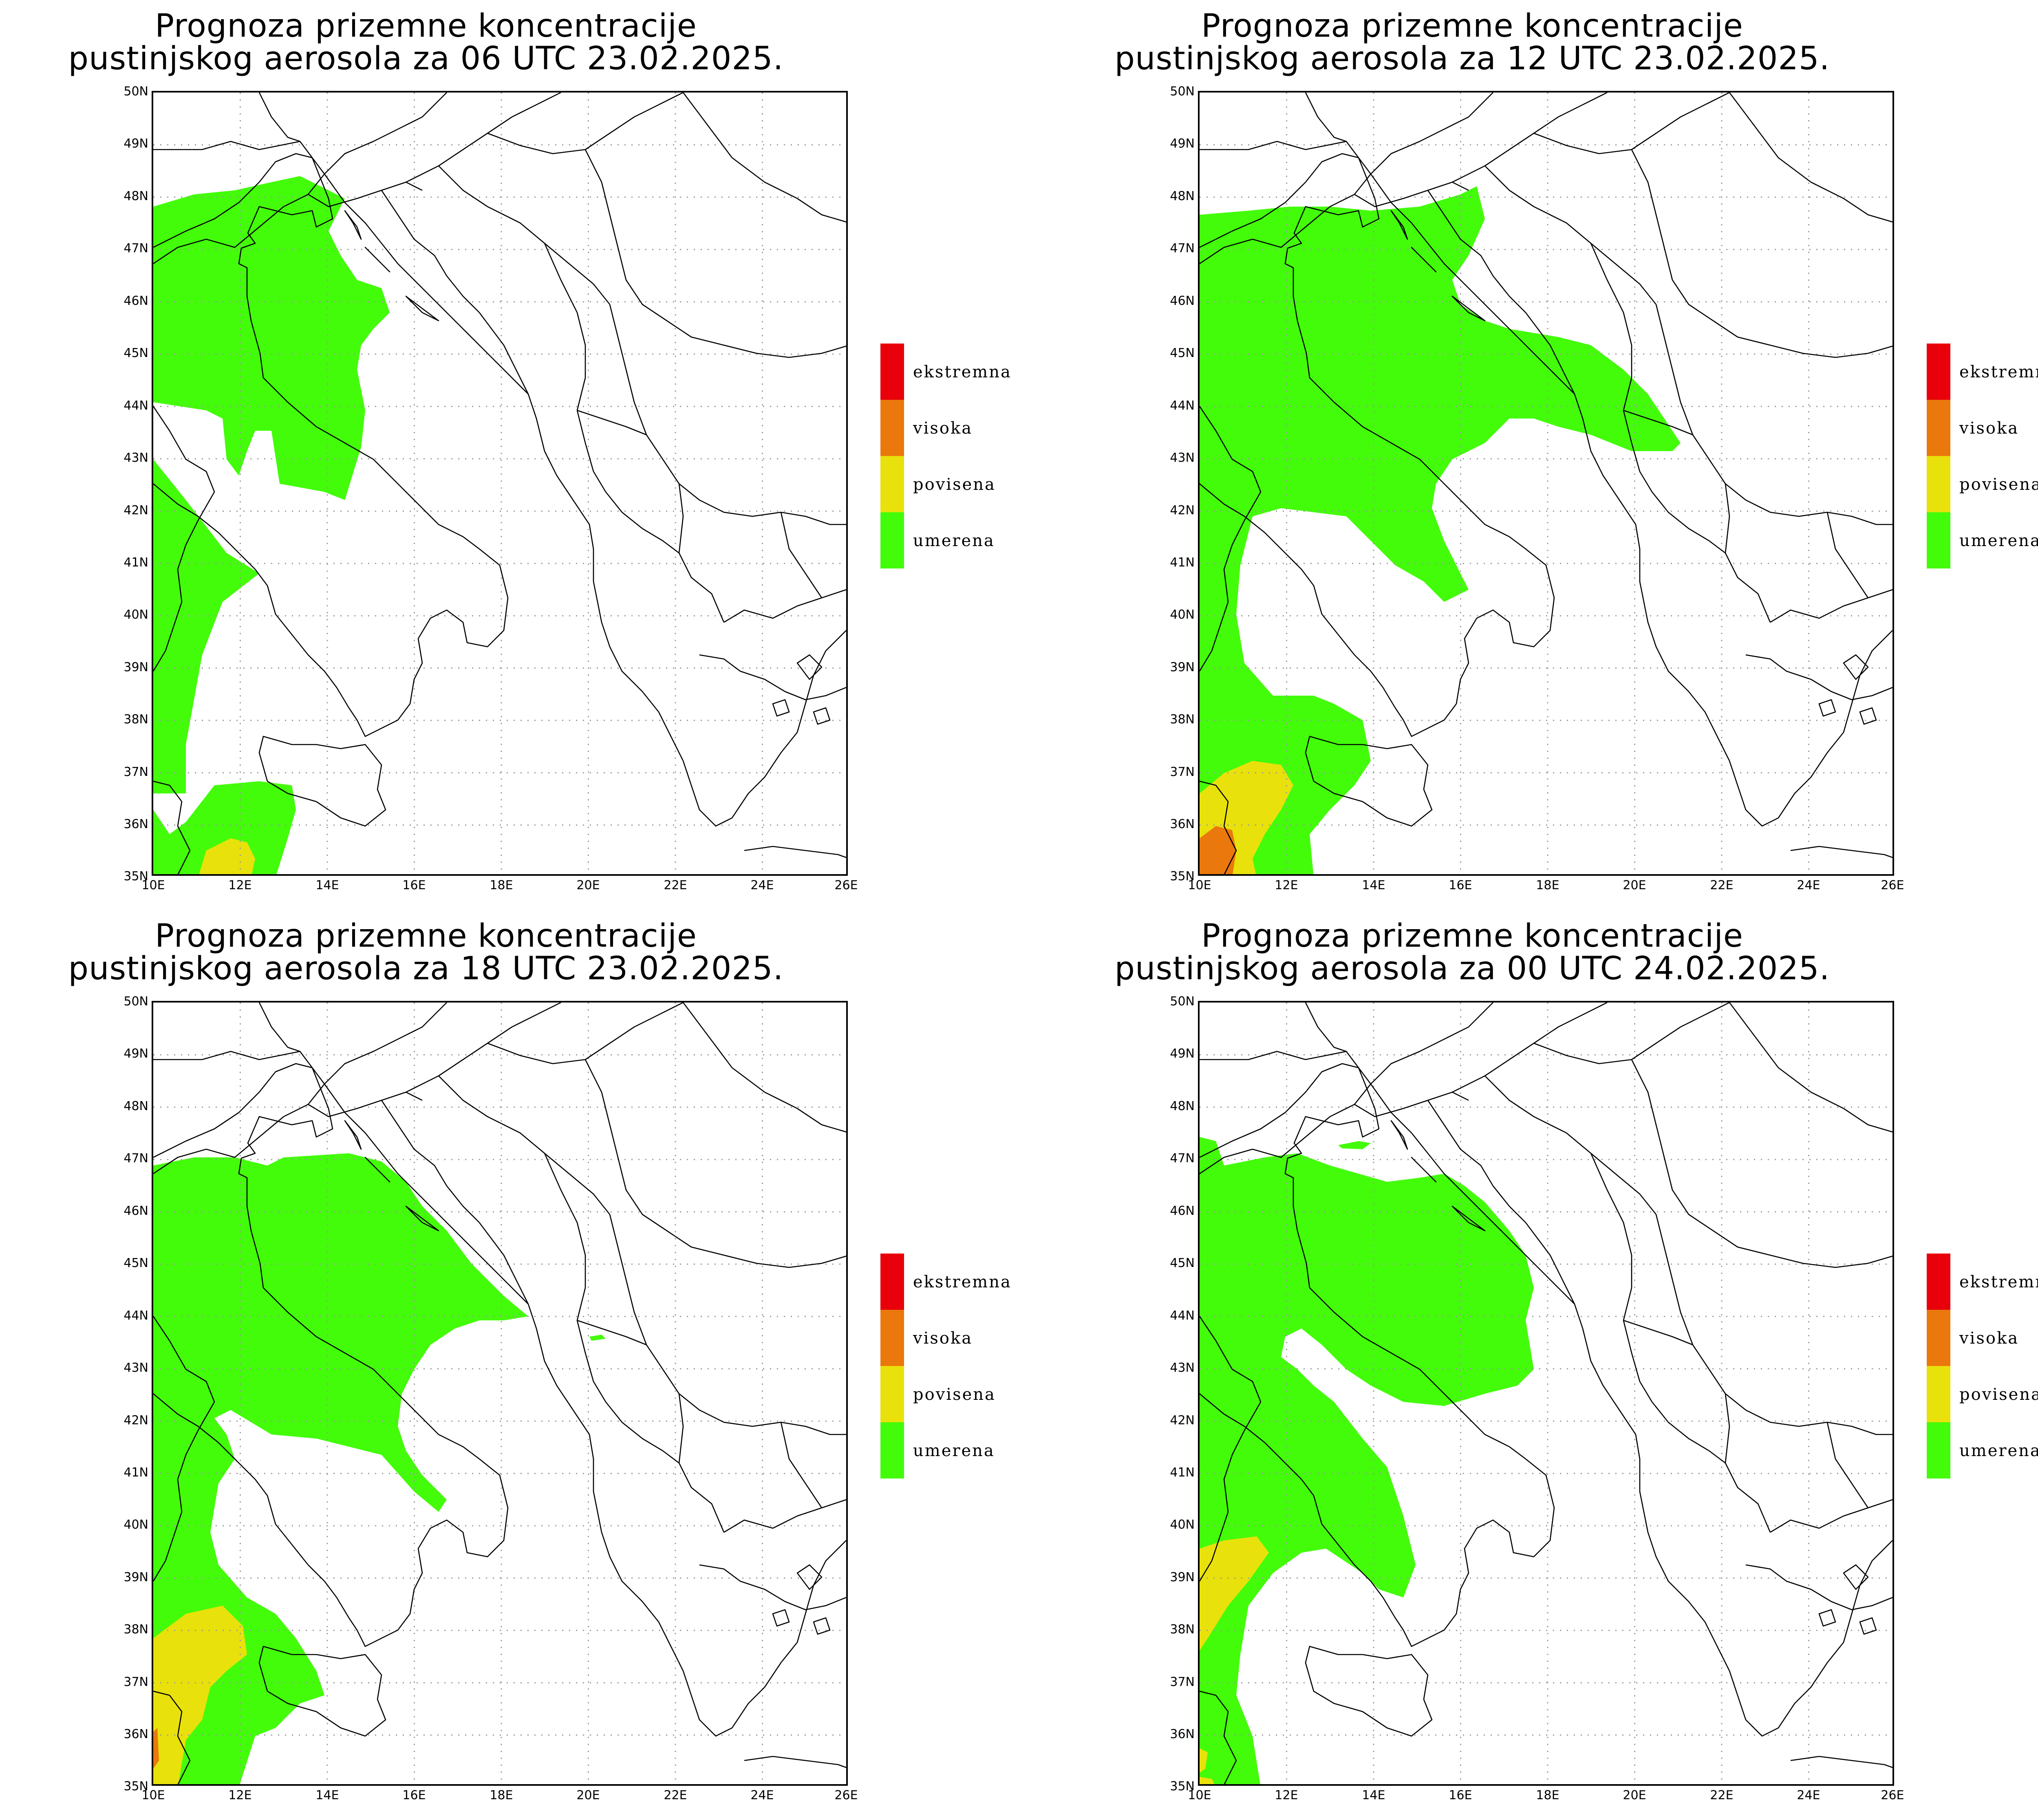  What do you see at coordinates (156, 1749) in the screenshot?
I see `dust-area-visoka` at bounding box center [156, 1749].